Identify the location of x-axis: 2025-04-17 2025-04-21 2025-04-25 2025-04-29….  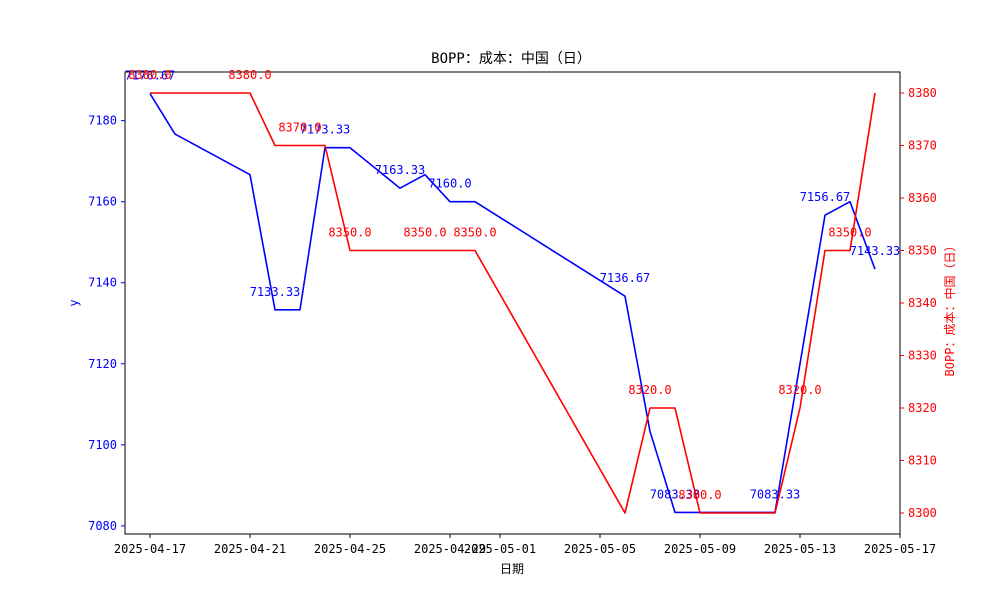
(525, 545).